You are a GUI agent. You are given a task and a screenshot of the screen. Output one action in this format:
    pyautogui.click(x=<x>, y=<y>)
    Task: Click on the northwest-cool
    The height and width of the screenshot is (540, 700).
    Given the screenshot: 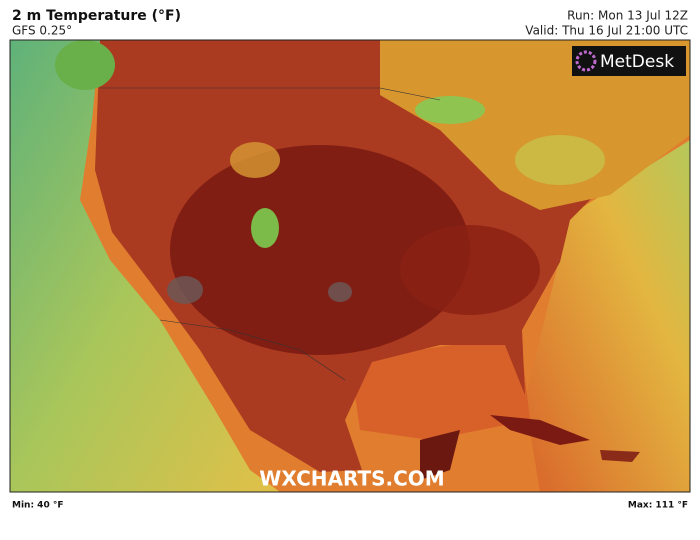 What is the action you would take?
    pyautogui.click(x=85, y=65)
    